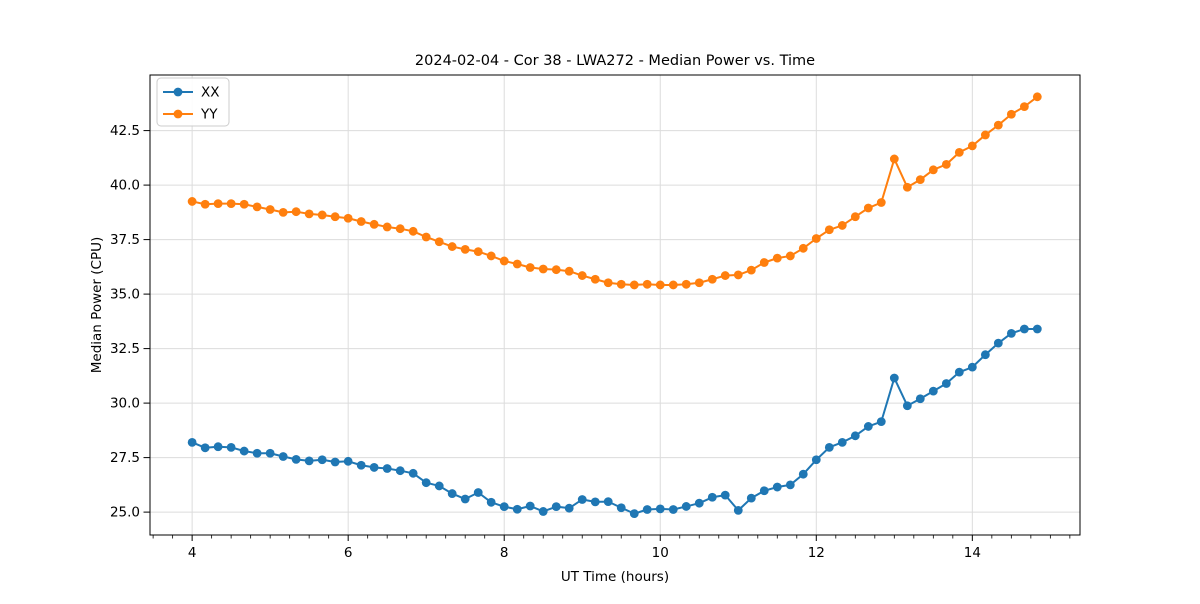 This screenshot has width=1200, height=604. I want to click on y-tick-label: 25.0, so click(125, 513).